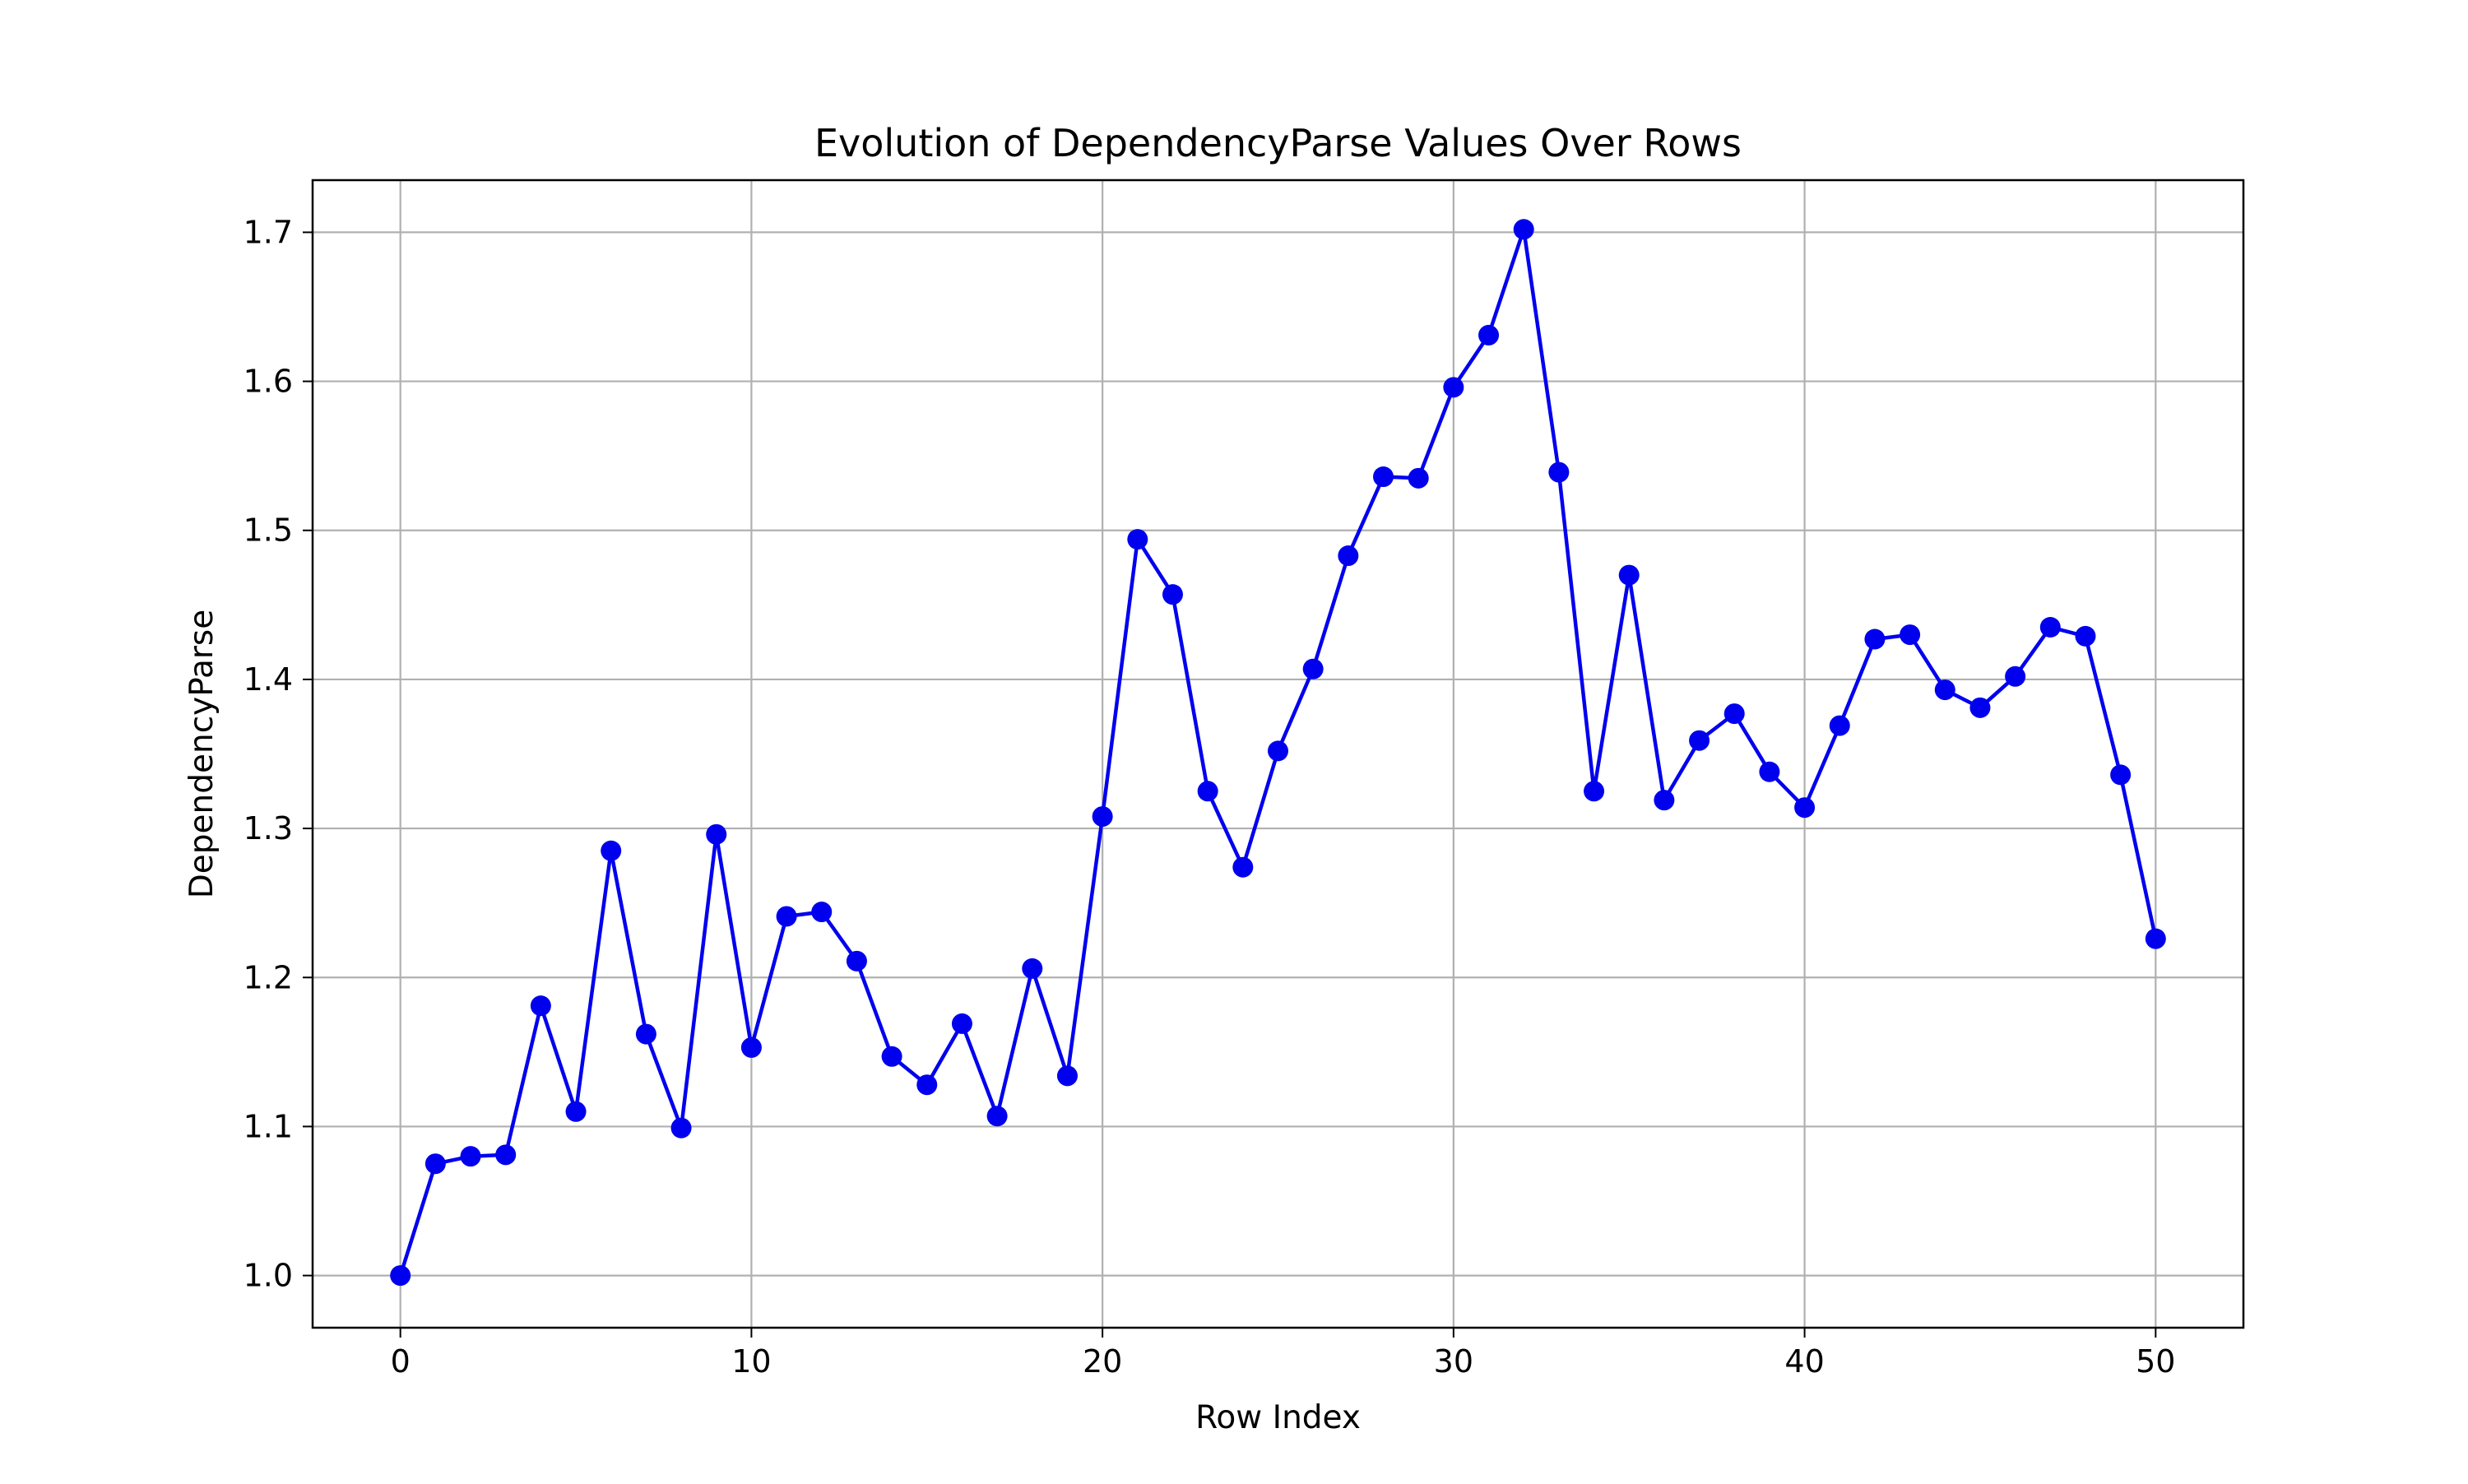  I want to click on x-tick-label: 50, so click(2155, 1361).